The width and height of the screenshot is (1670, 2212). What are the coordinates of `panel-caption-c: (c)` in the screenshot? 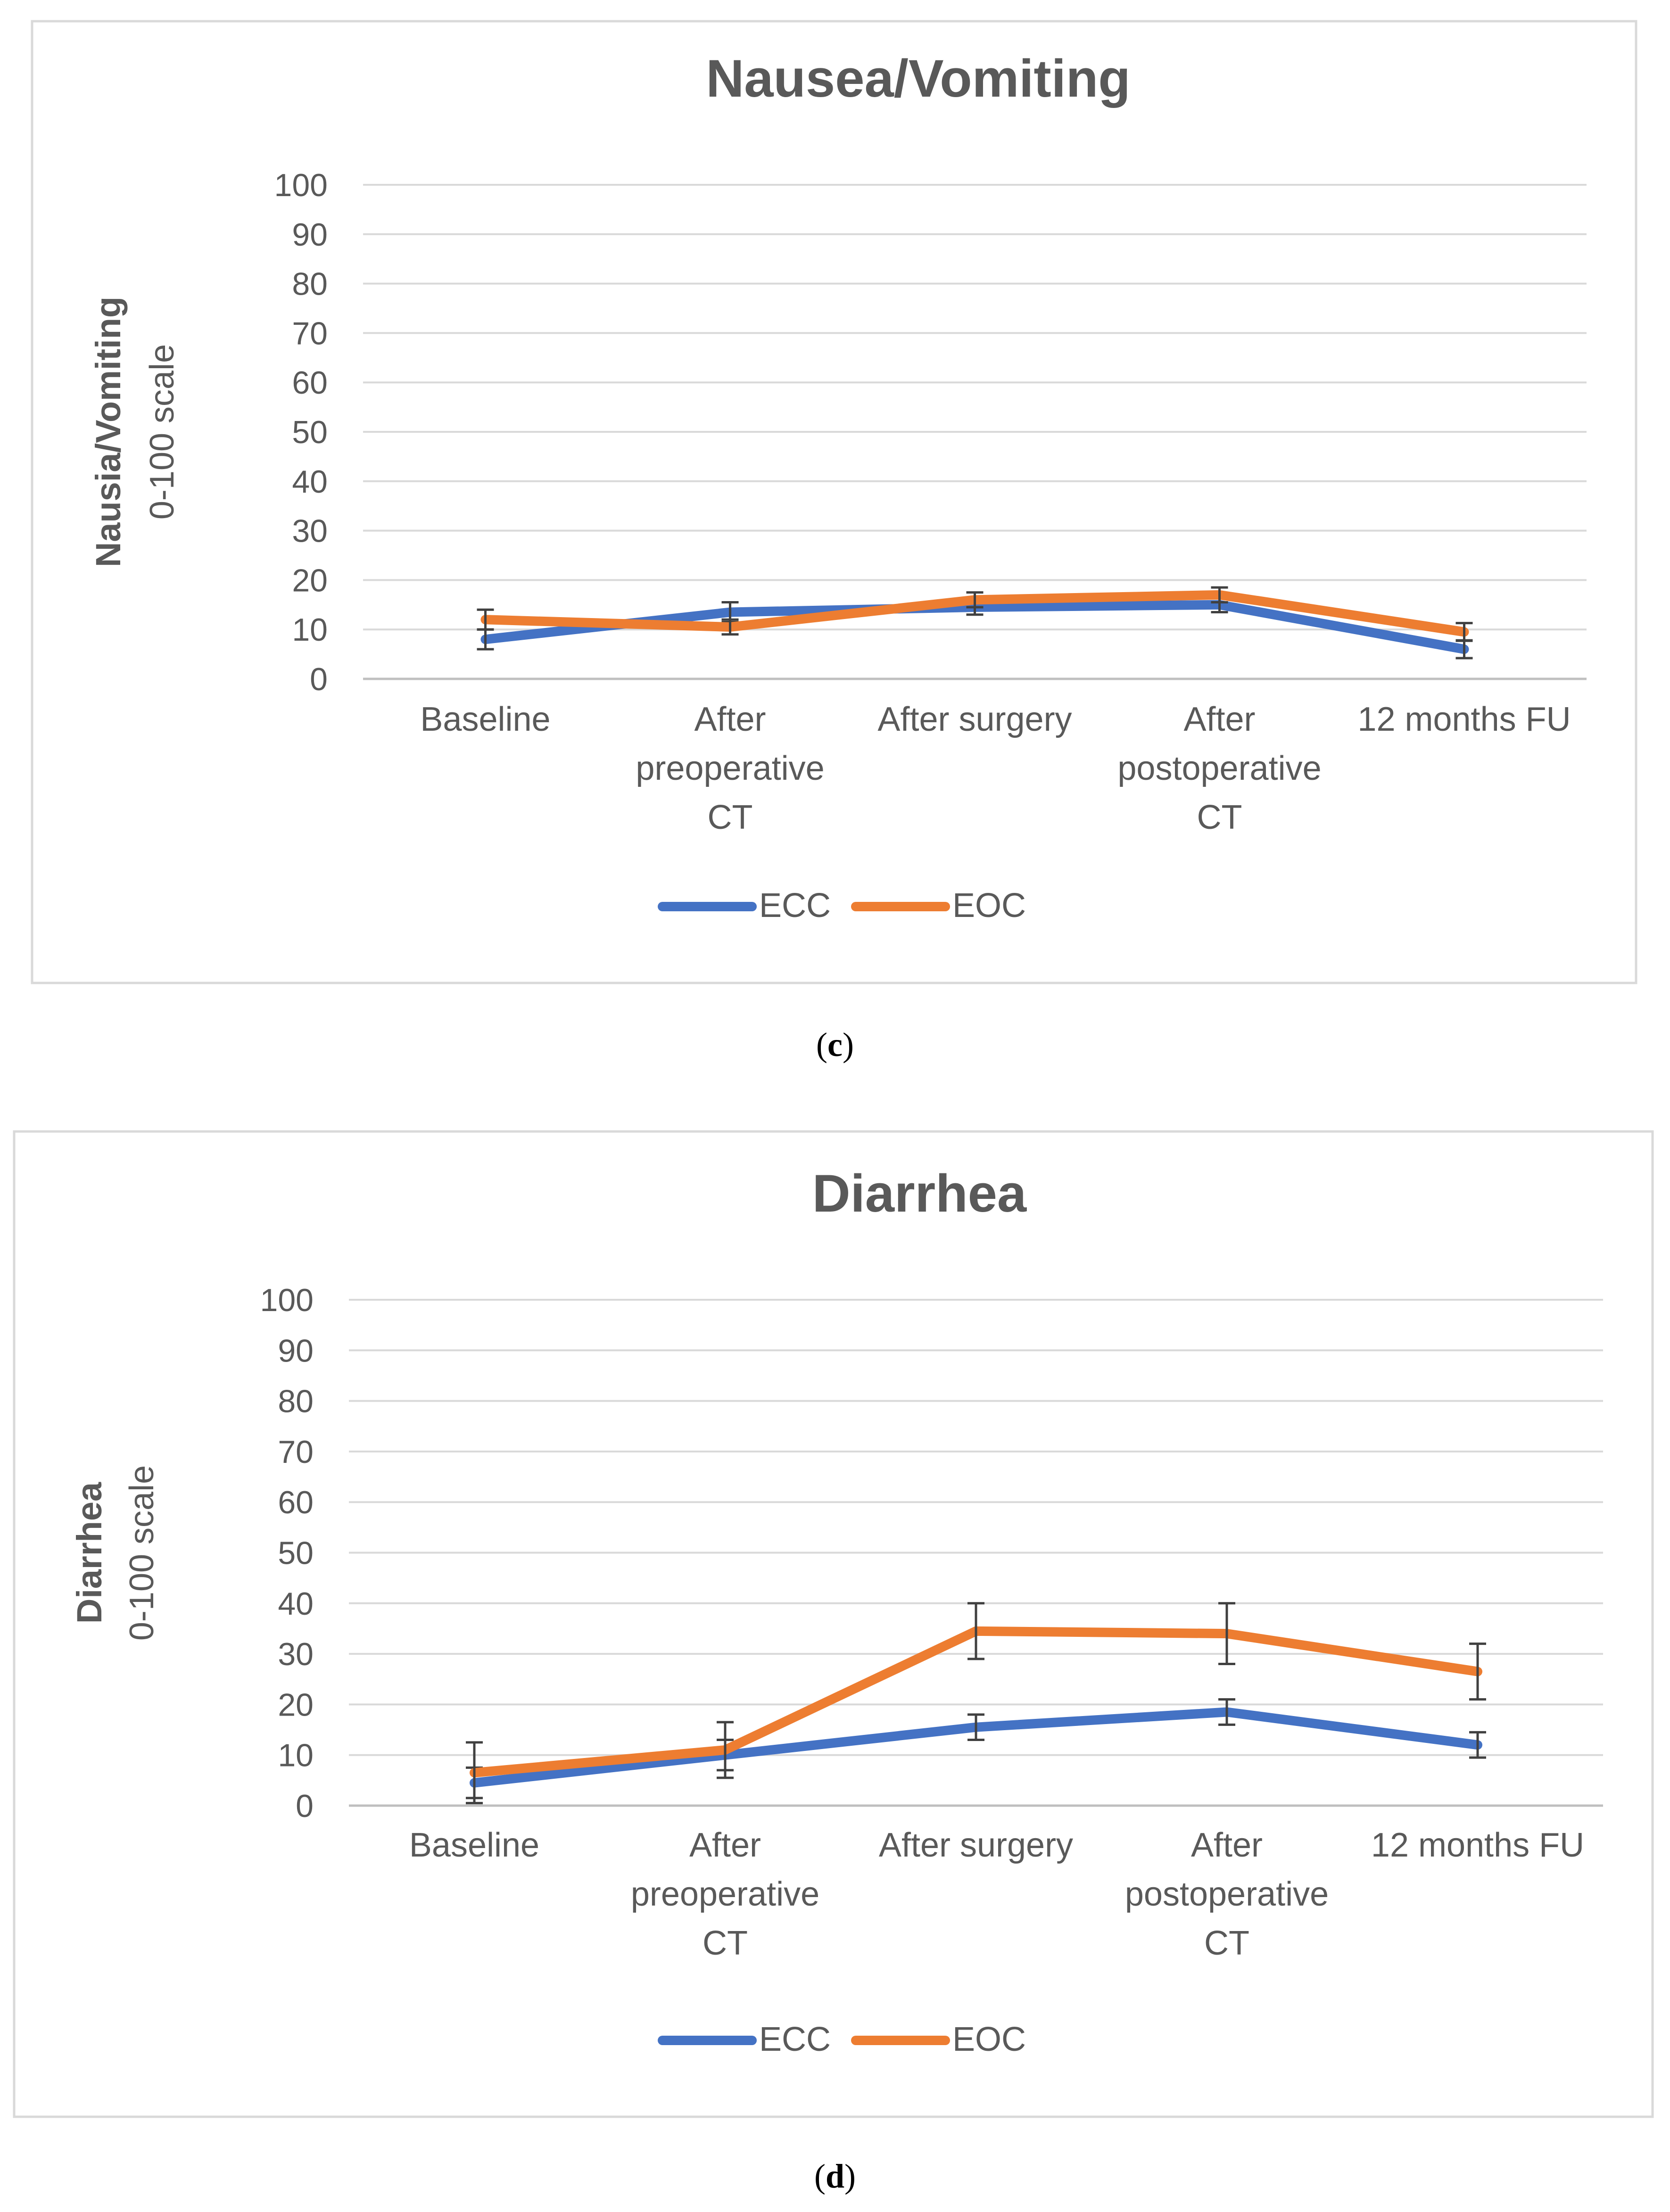 It's located at (835, 1045).